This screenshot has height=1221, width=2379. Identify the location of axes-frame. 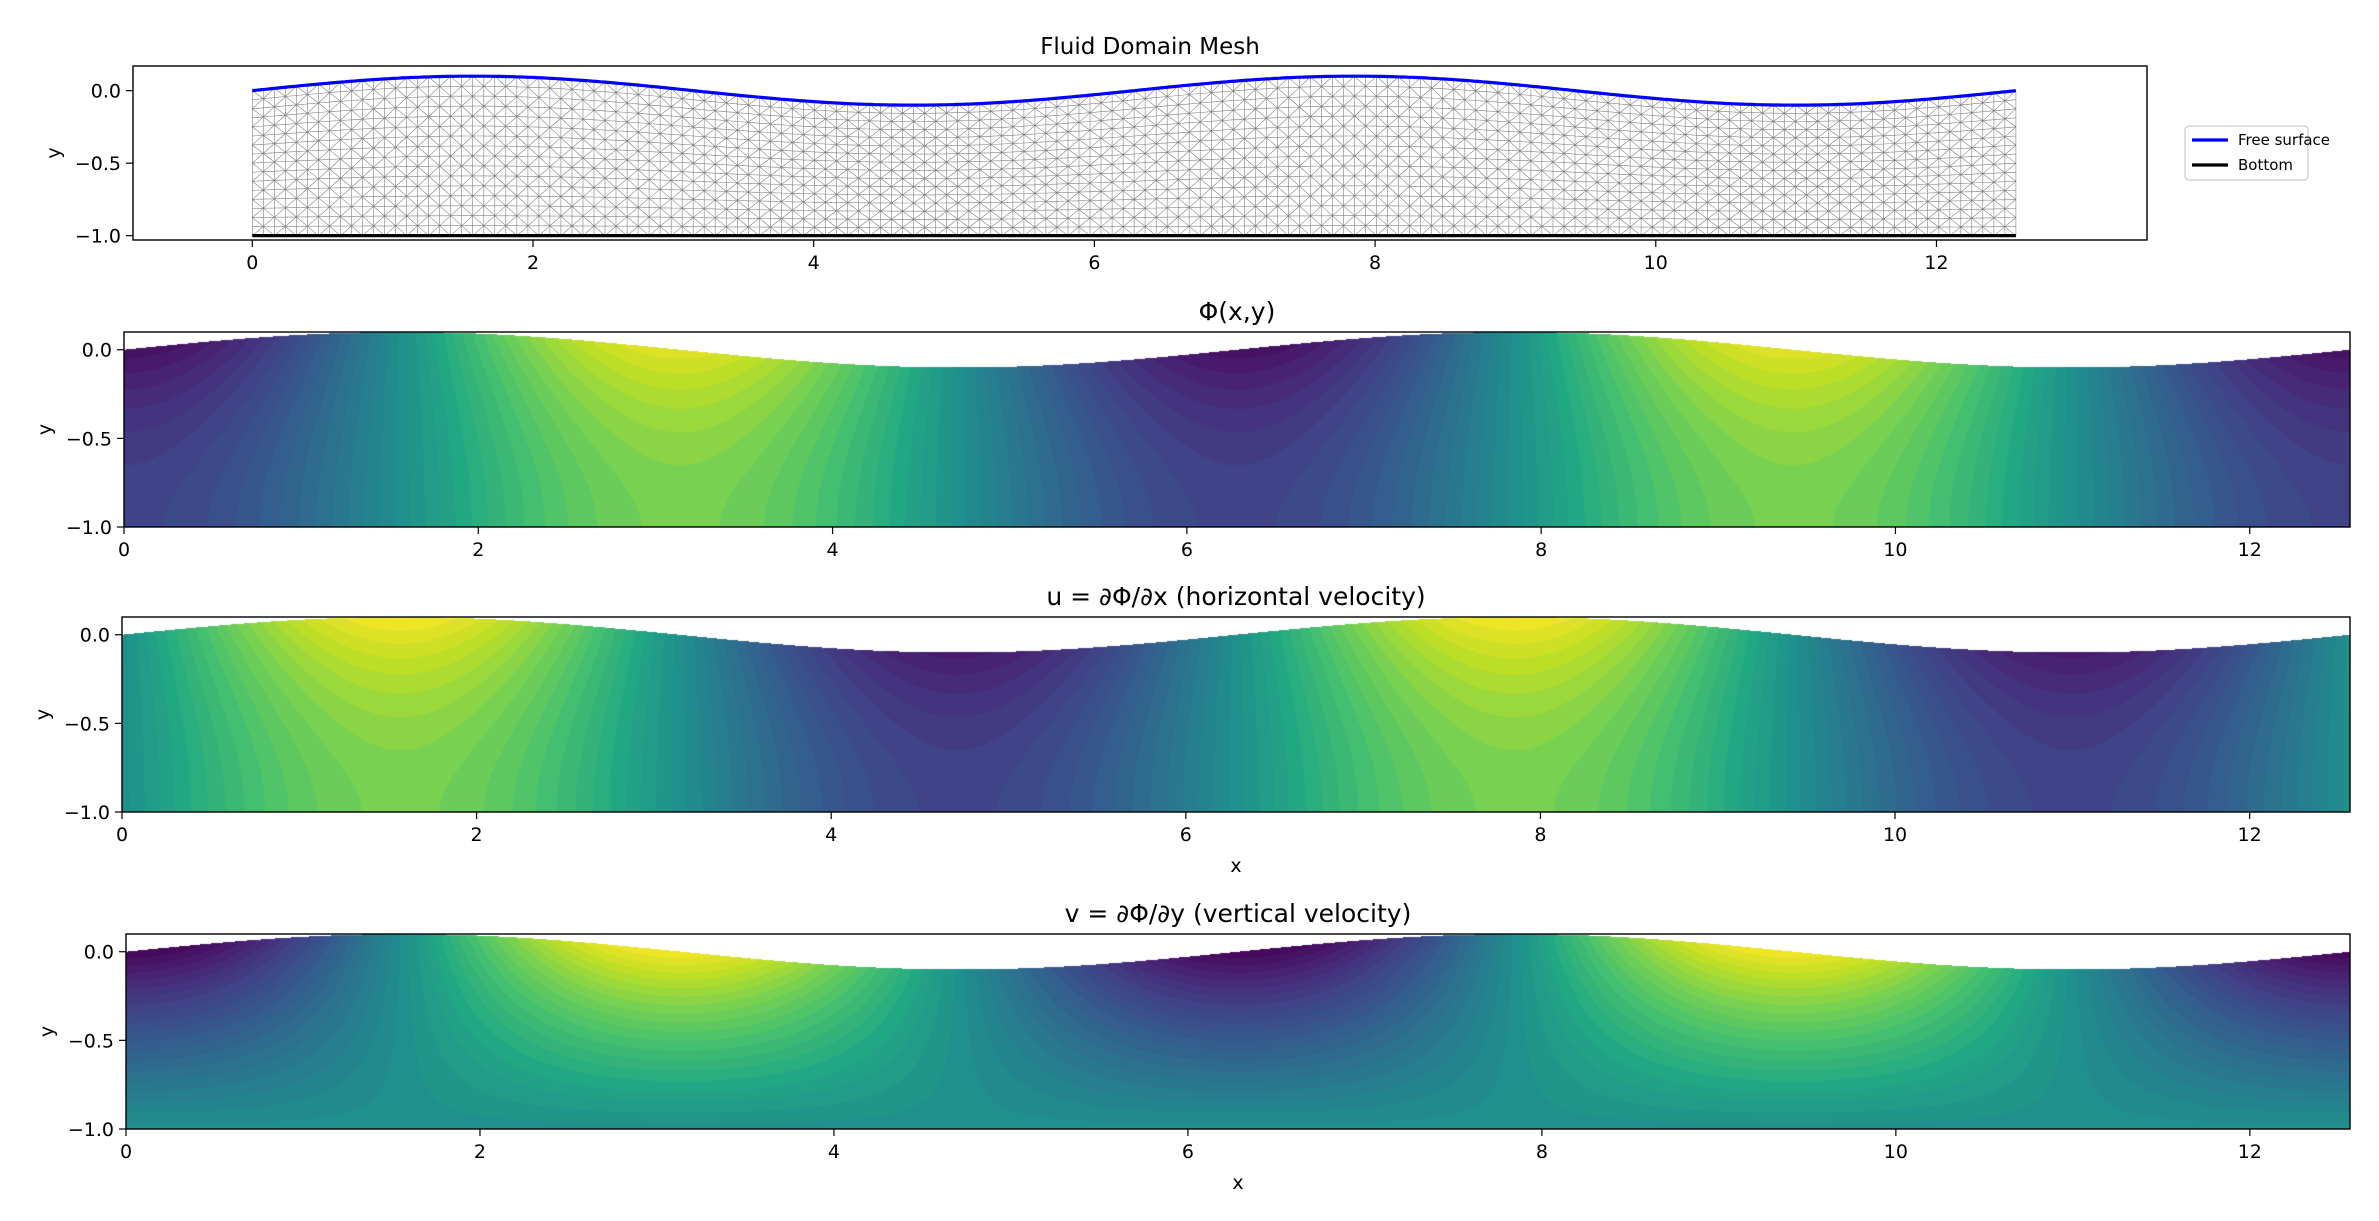
(1140, 153).